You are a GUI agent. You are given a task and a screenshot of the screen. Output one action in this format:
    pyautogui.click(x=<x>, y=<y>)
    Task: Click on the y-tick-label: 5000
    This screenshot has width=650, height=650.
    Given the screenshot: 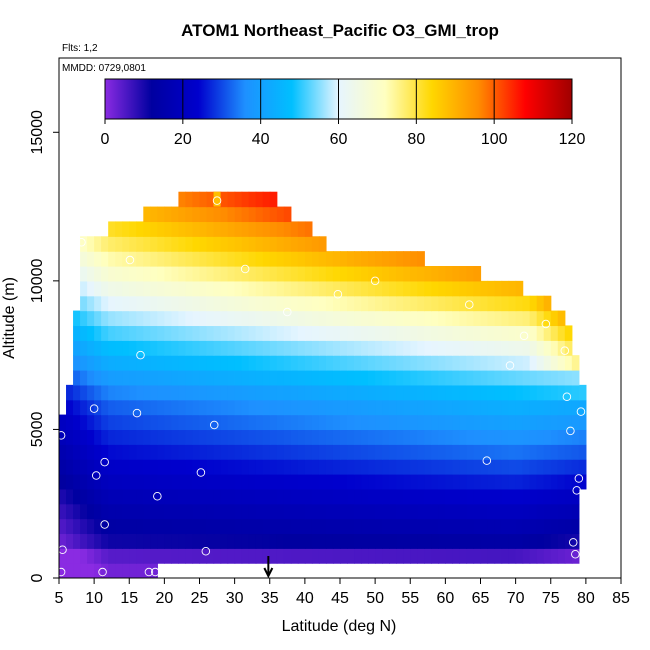 What is the action you would take?
    pyautogui.click(x=37, y=430)
    